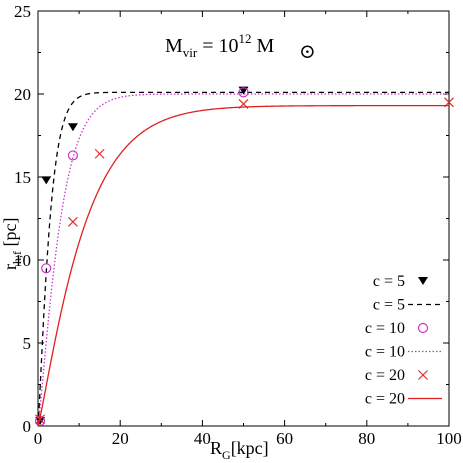 The width and height of the screenshot is (463, 463). What do you see at coordinates (403, 340) in the screenshot?
I see `legend: c = 5 c = 5 c = 10 c = 10 c = 20 c = 20` at bounding box center [403, 340].